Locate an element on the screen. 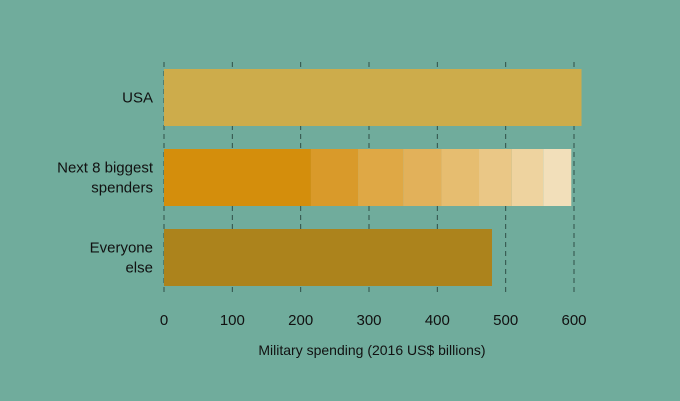 The width and height of the screenshot is (680, 401). category-label-3: Everyone else is located at coordinates (121, 258).